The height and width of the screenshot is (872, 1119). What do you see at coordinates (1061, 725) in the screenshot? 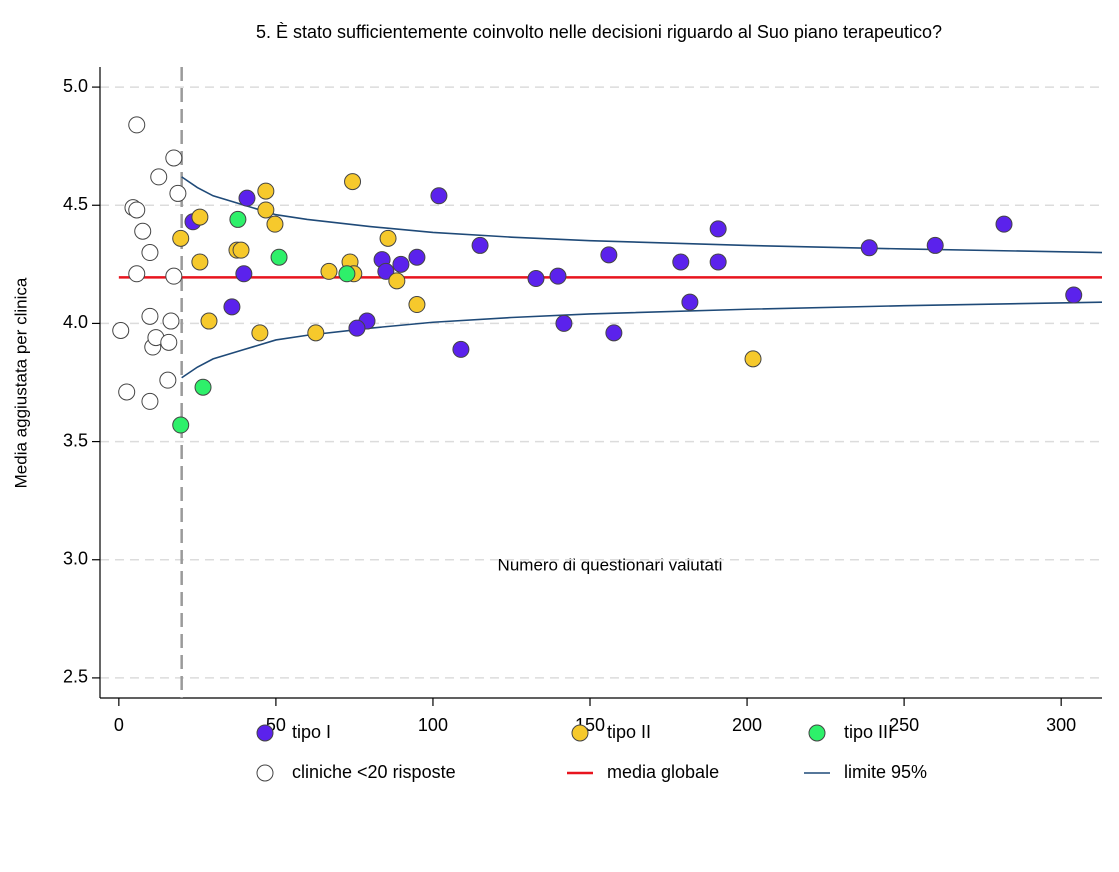
I see `x-tick-label: 300` at bounding box center [1061, 725].